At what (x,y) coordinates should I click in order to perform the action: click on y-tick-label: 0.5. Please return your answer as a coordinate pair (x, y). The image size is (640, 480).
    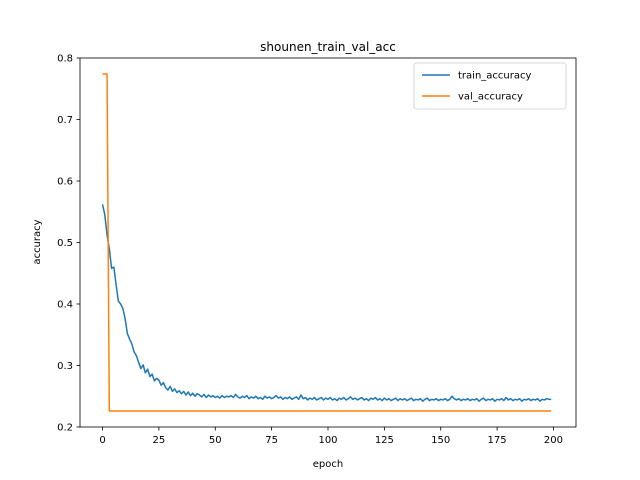
    Looking at the image, I should click on (65, 243).